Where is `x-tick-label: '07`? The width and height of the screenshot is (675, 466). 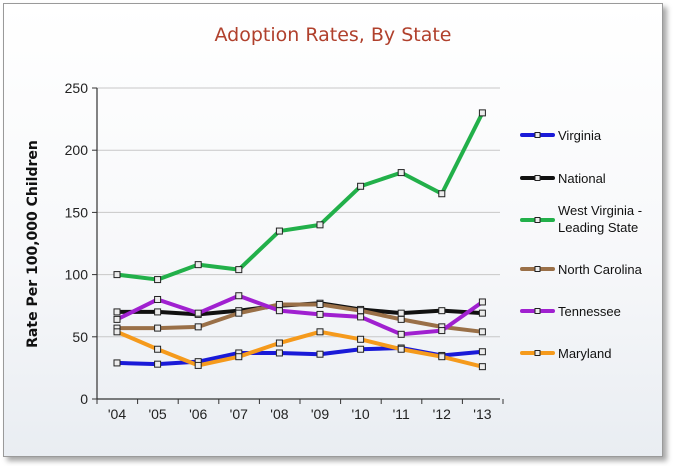 x-tick-label: '07 is located at coordinates (239, 414).